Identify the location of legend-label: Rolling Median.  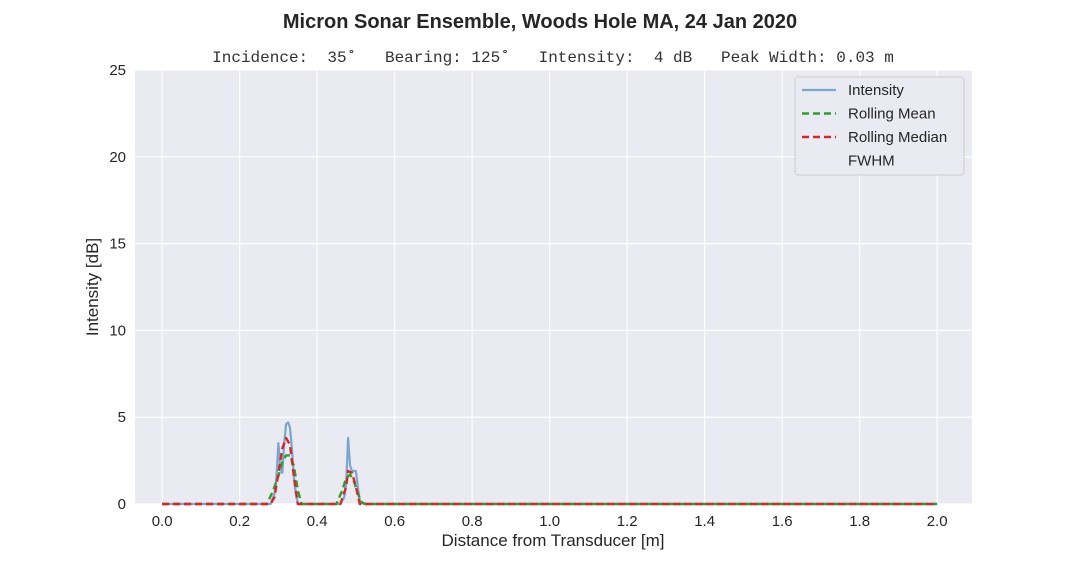
(897, 137).